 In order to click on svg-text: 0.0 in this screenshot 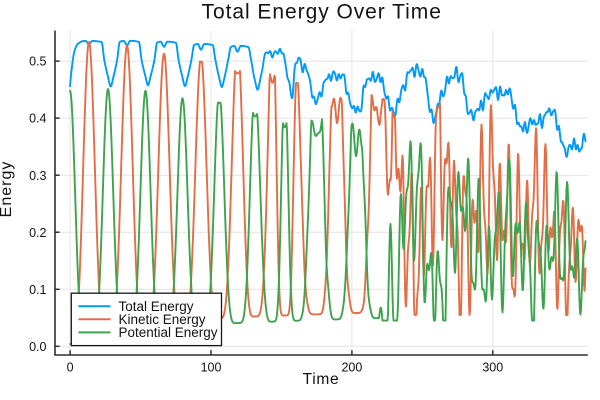, I will do `click(37, 347)`.